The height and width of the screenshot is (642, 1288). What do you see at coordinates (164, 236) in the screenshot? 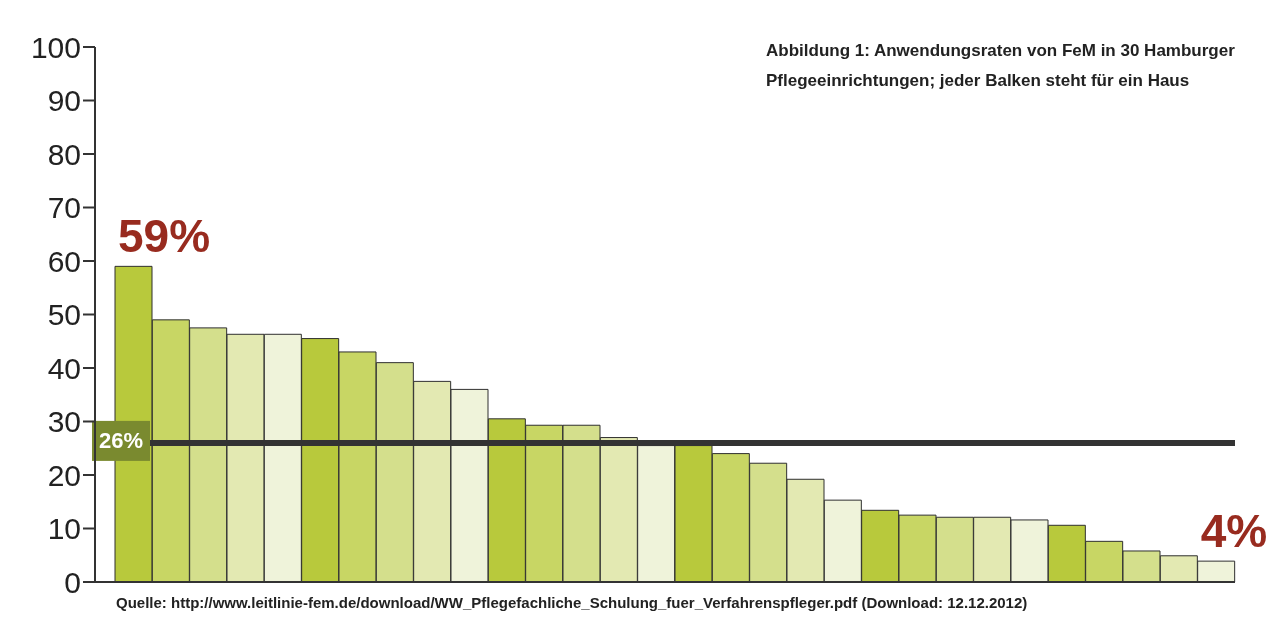
I see `data-label: 59%` at bounding box center [164, 236].